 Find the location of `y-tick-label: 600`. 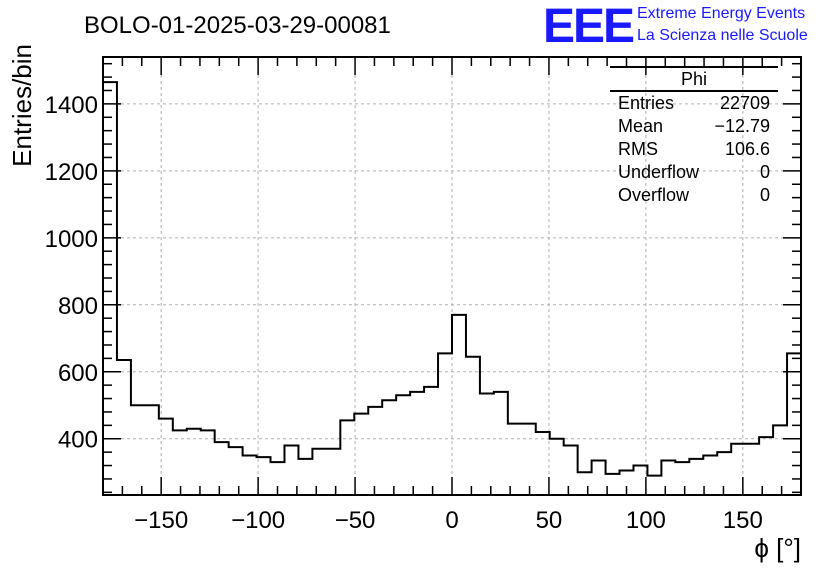

y-tick-label: 600 is located at coordinates (78, 373).